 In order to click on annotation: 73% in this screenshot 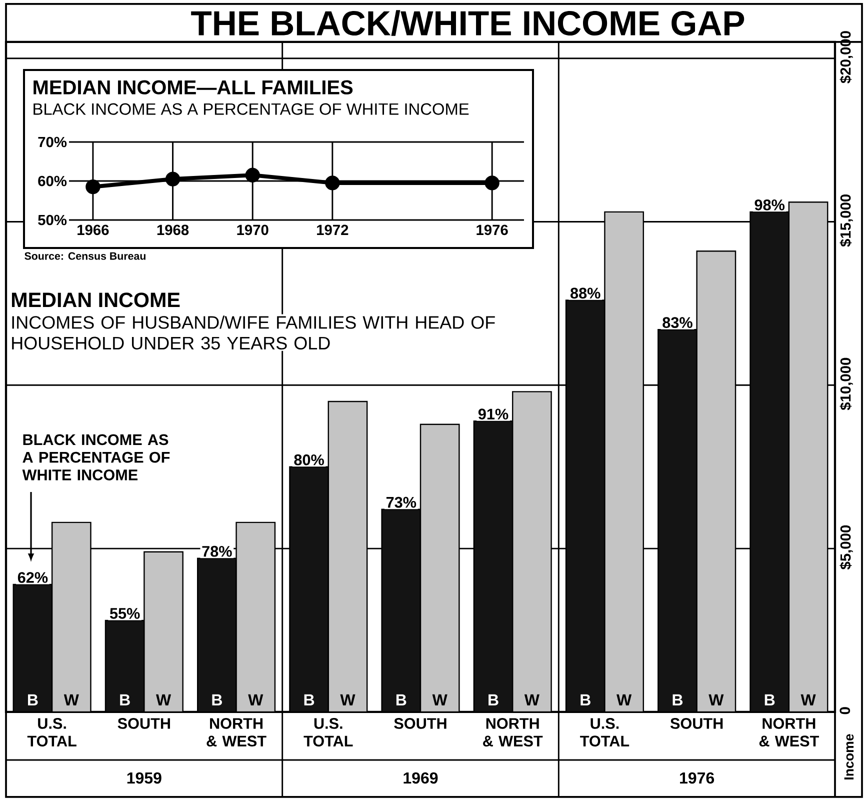, I will do `click(401, 502)`.